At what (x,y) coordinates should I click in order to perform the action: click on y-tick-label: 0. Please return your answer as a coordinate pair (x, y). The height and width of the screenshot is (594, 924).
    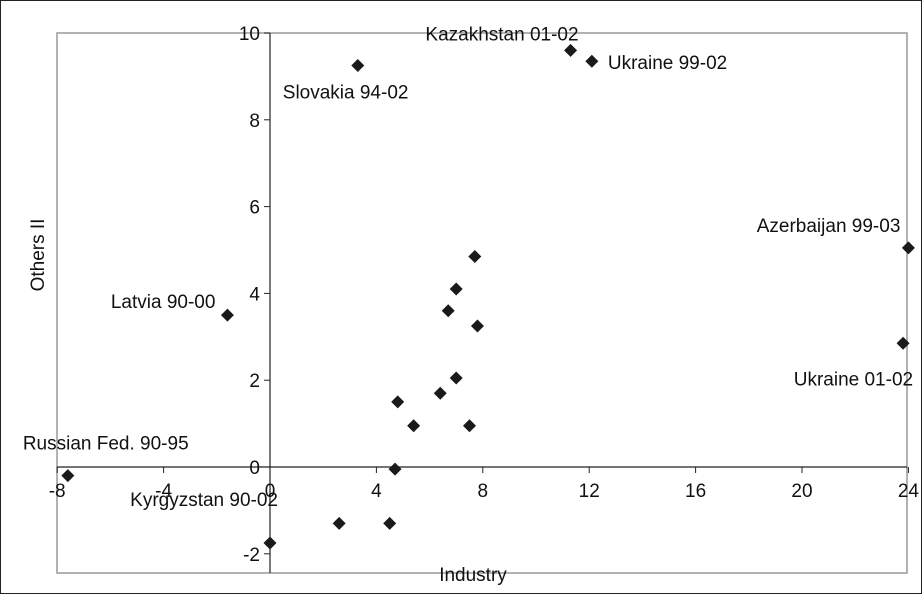
    Looking at the image, I should click on (254, 468).